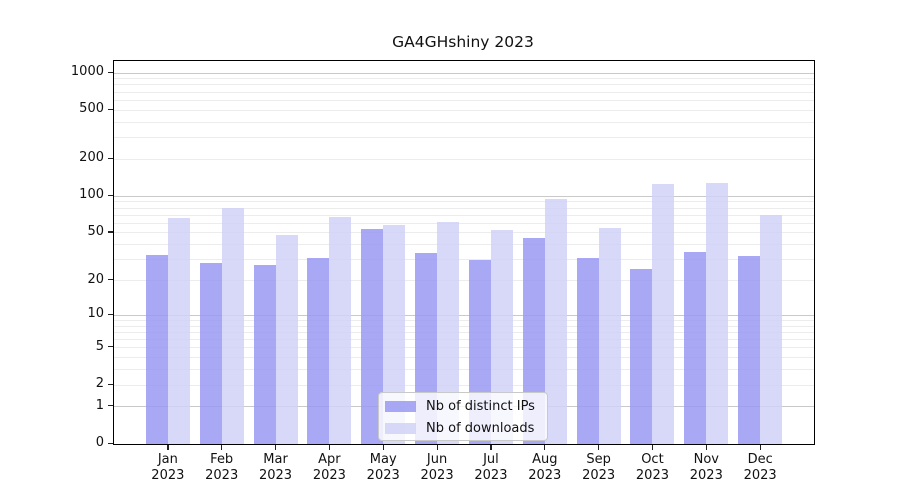 The image size is (900, 500). I want to click on bar-downloads-aug, so click(555, 321).